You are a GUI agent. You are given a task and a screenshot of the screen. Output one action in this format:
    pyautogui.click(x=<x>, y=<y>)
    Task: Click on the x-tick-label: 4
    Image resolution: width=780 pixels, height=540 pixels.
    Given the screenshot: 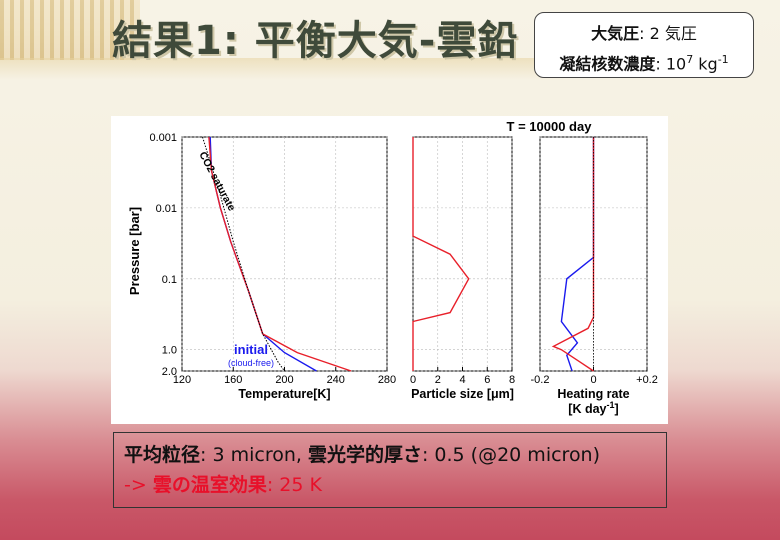 What is the action you would take?
    pyautogui.click(x=462, y=380)
    